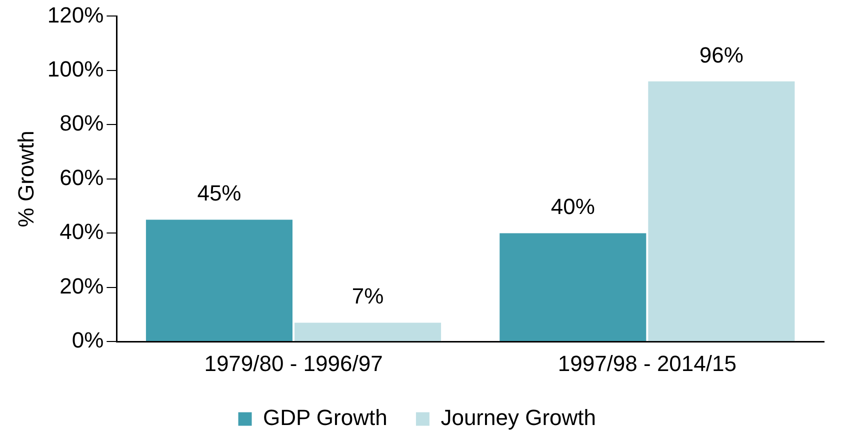 Image resolution: width=846 pixels, height=440 pixels. Describe the element at coordinates (88, 340) in the screenshot. I see `y-tick-label: 0%` at that location.